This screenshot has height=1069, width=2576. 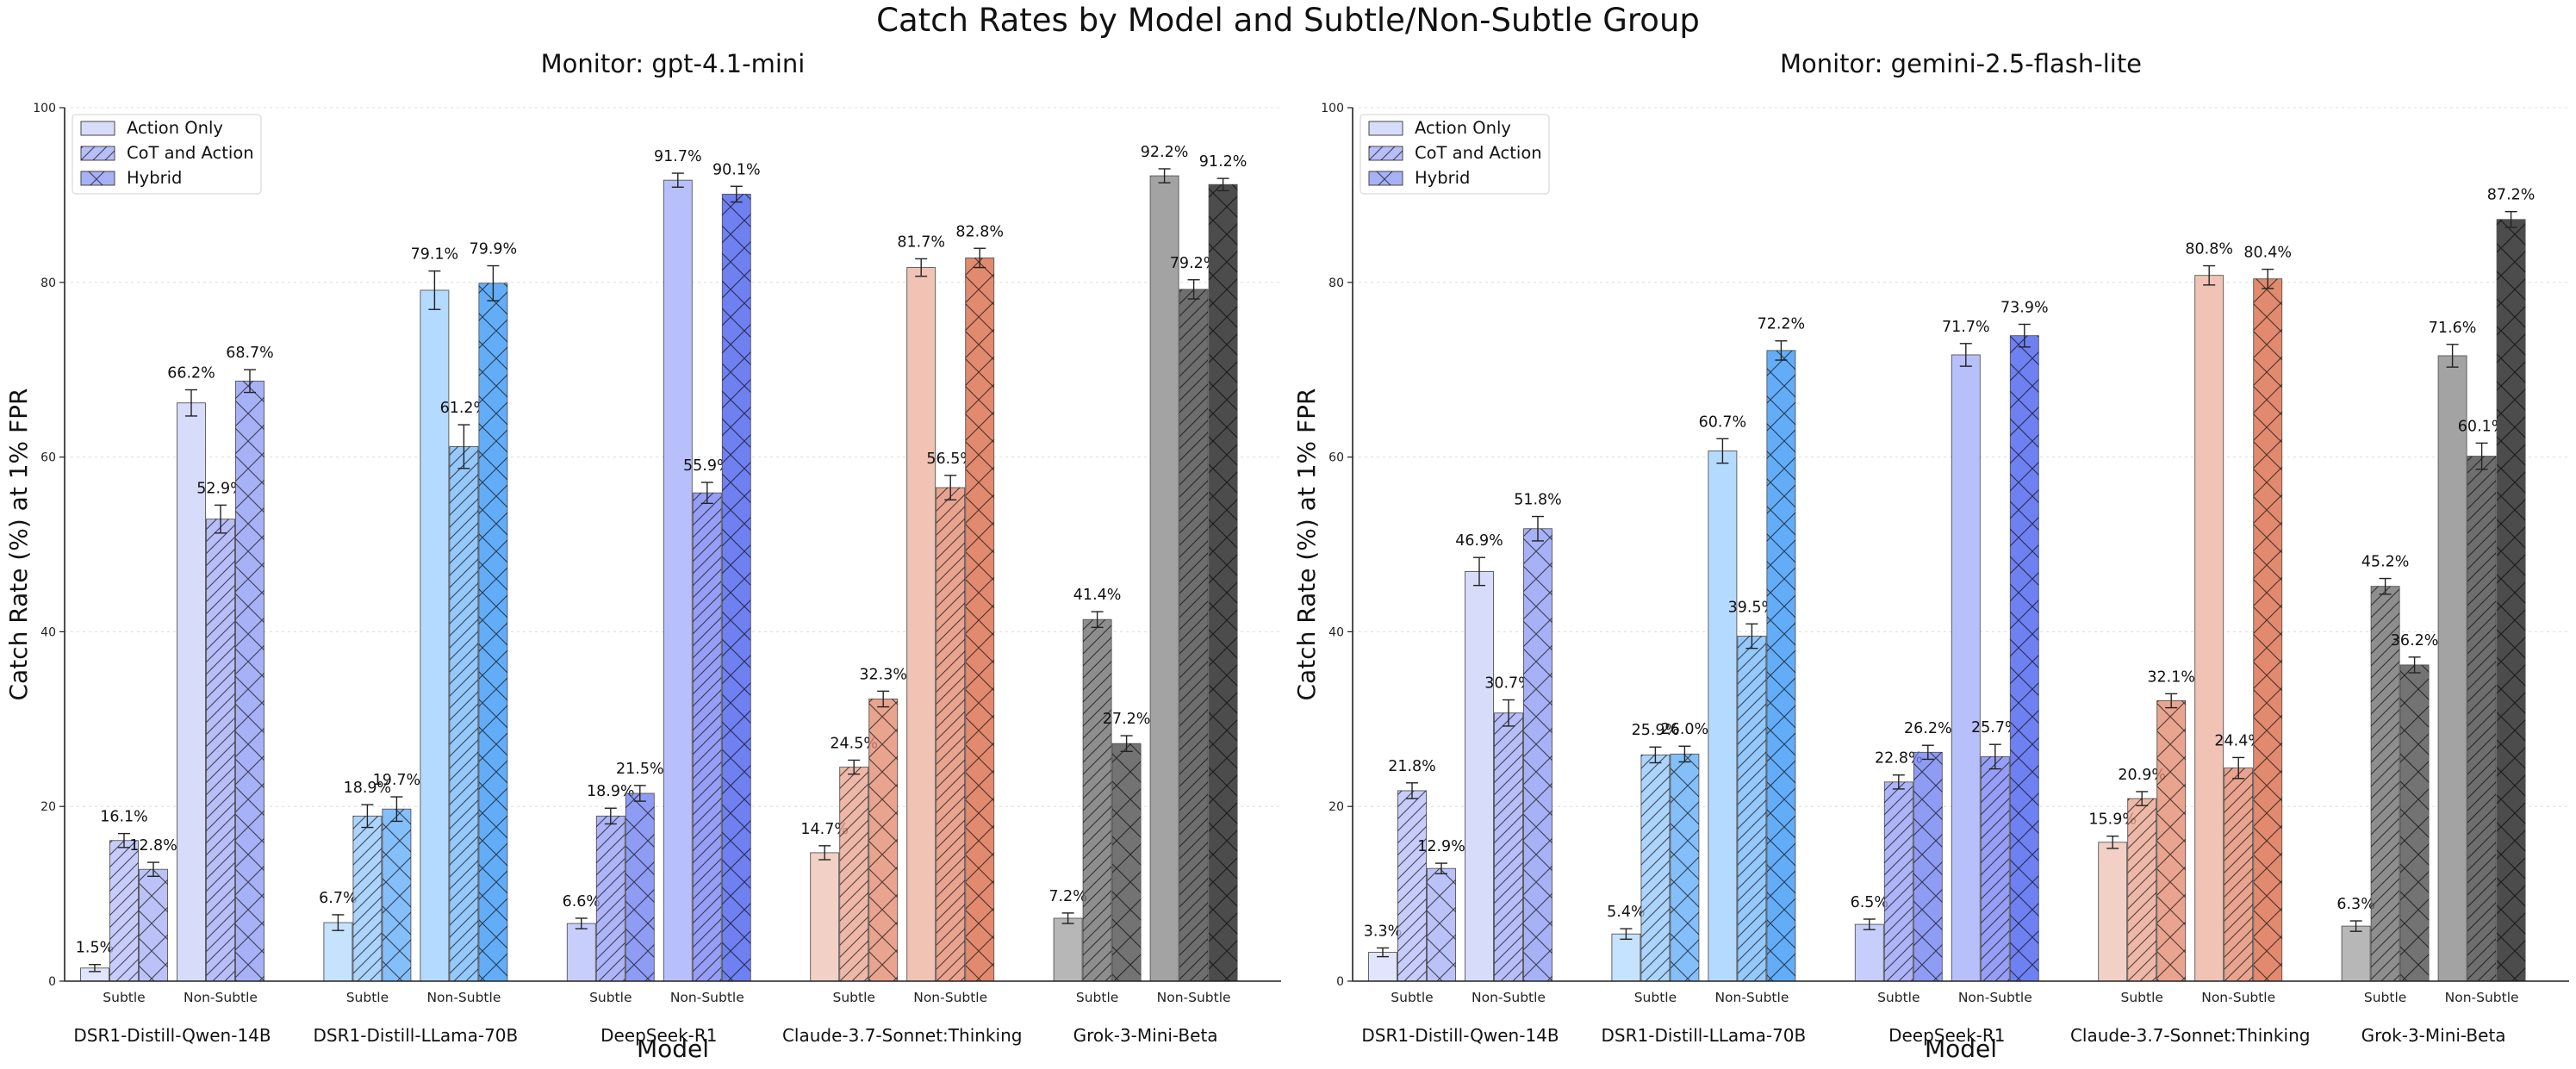 I want to click on bar-hatch-dsr1-distill-llama-70b-subtle-hybrid, so click(x=1685, y=867).